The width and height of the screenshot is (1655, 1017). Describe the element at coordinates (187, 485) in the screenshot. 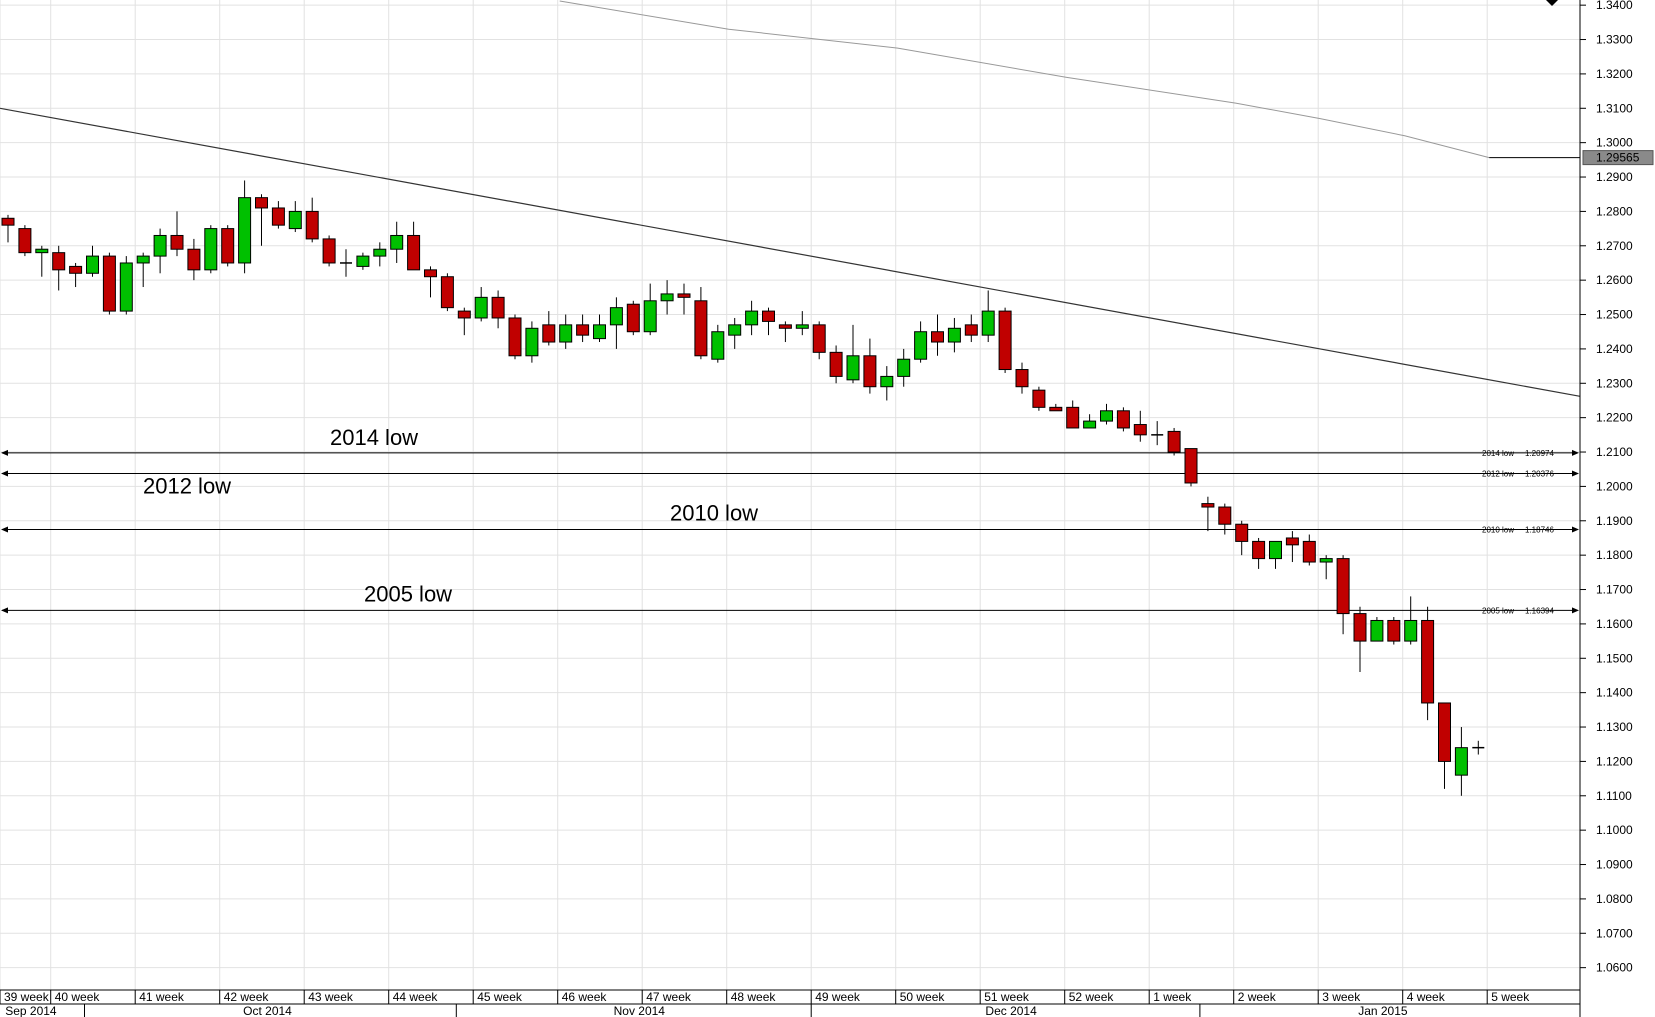

I see `level-label: 2012 low` at that location.